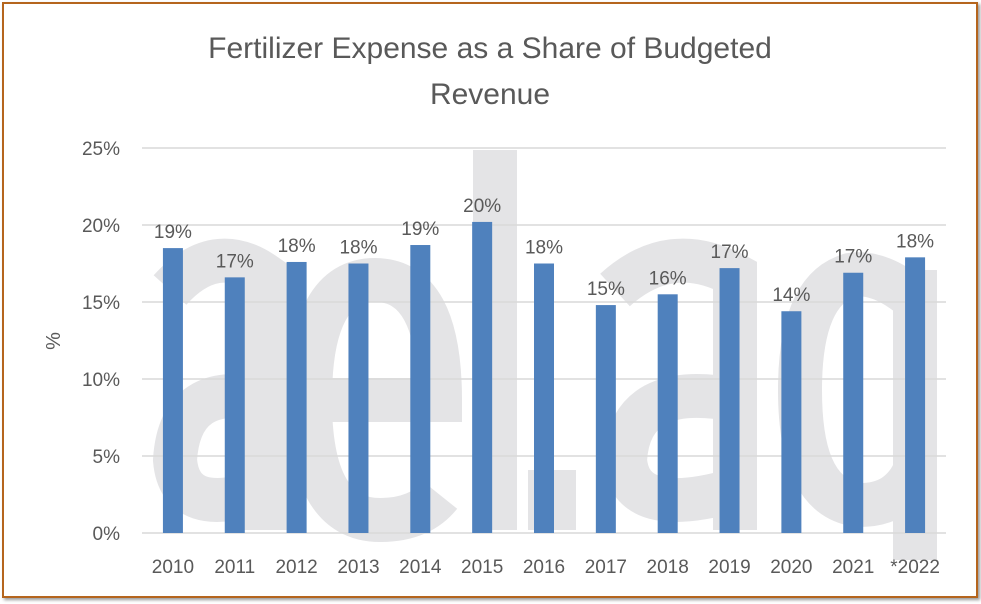 Image resolution: width=981 pixels, height=604 pixels. Describe the element at coordinates (101, 380) in the screenshot. I see `y-tick-label: 10%` at that location.